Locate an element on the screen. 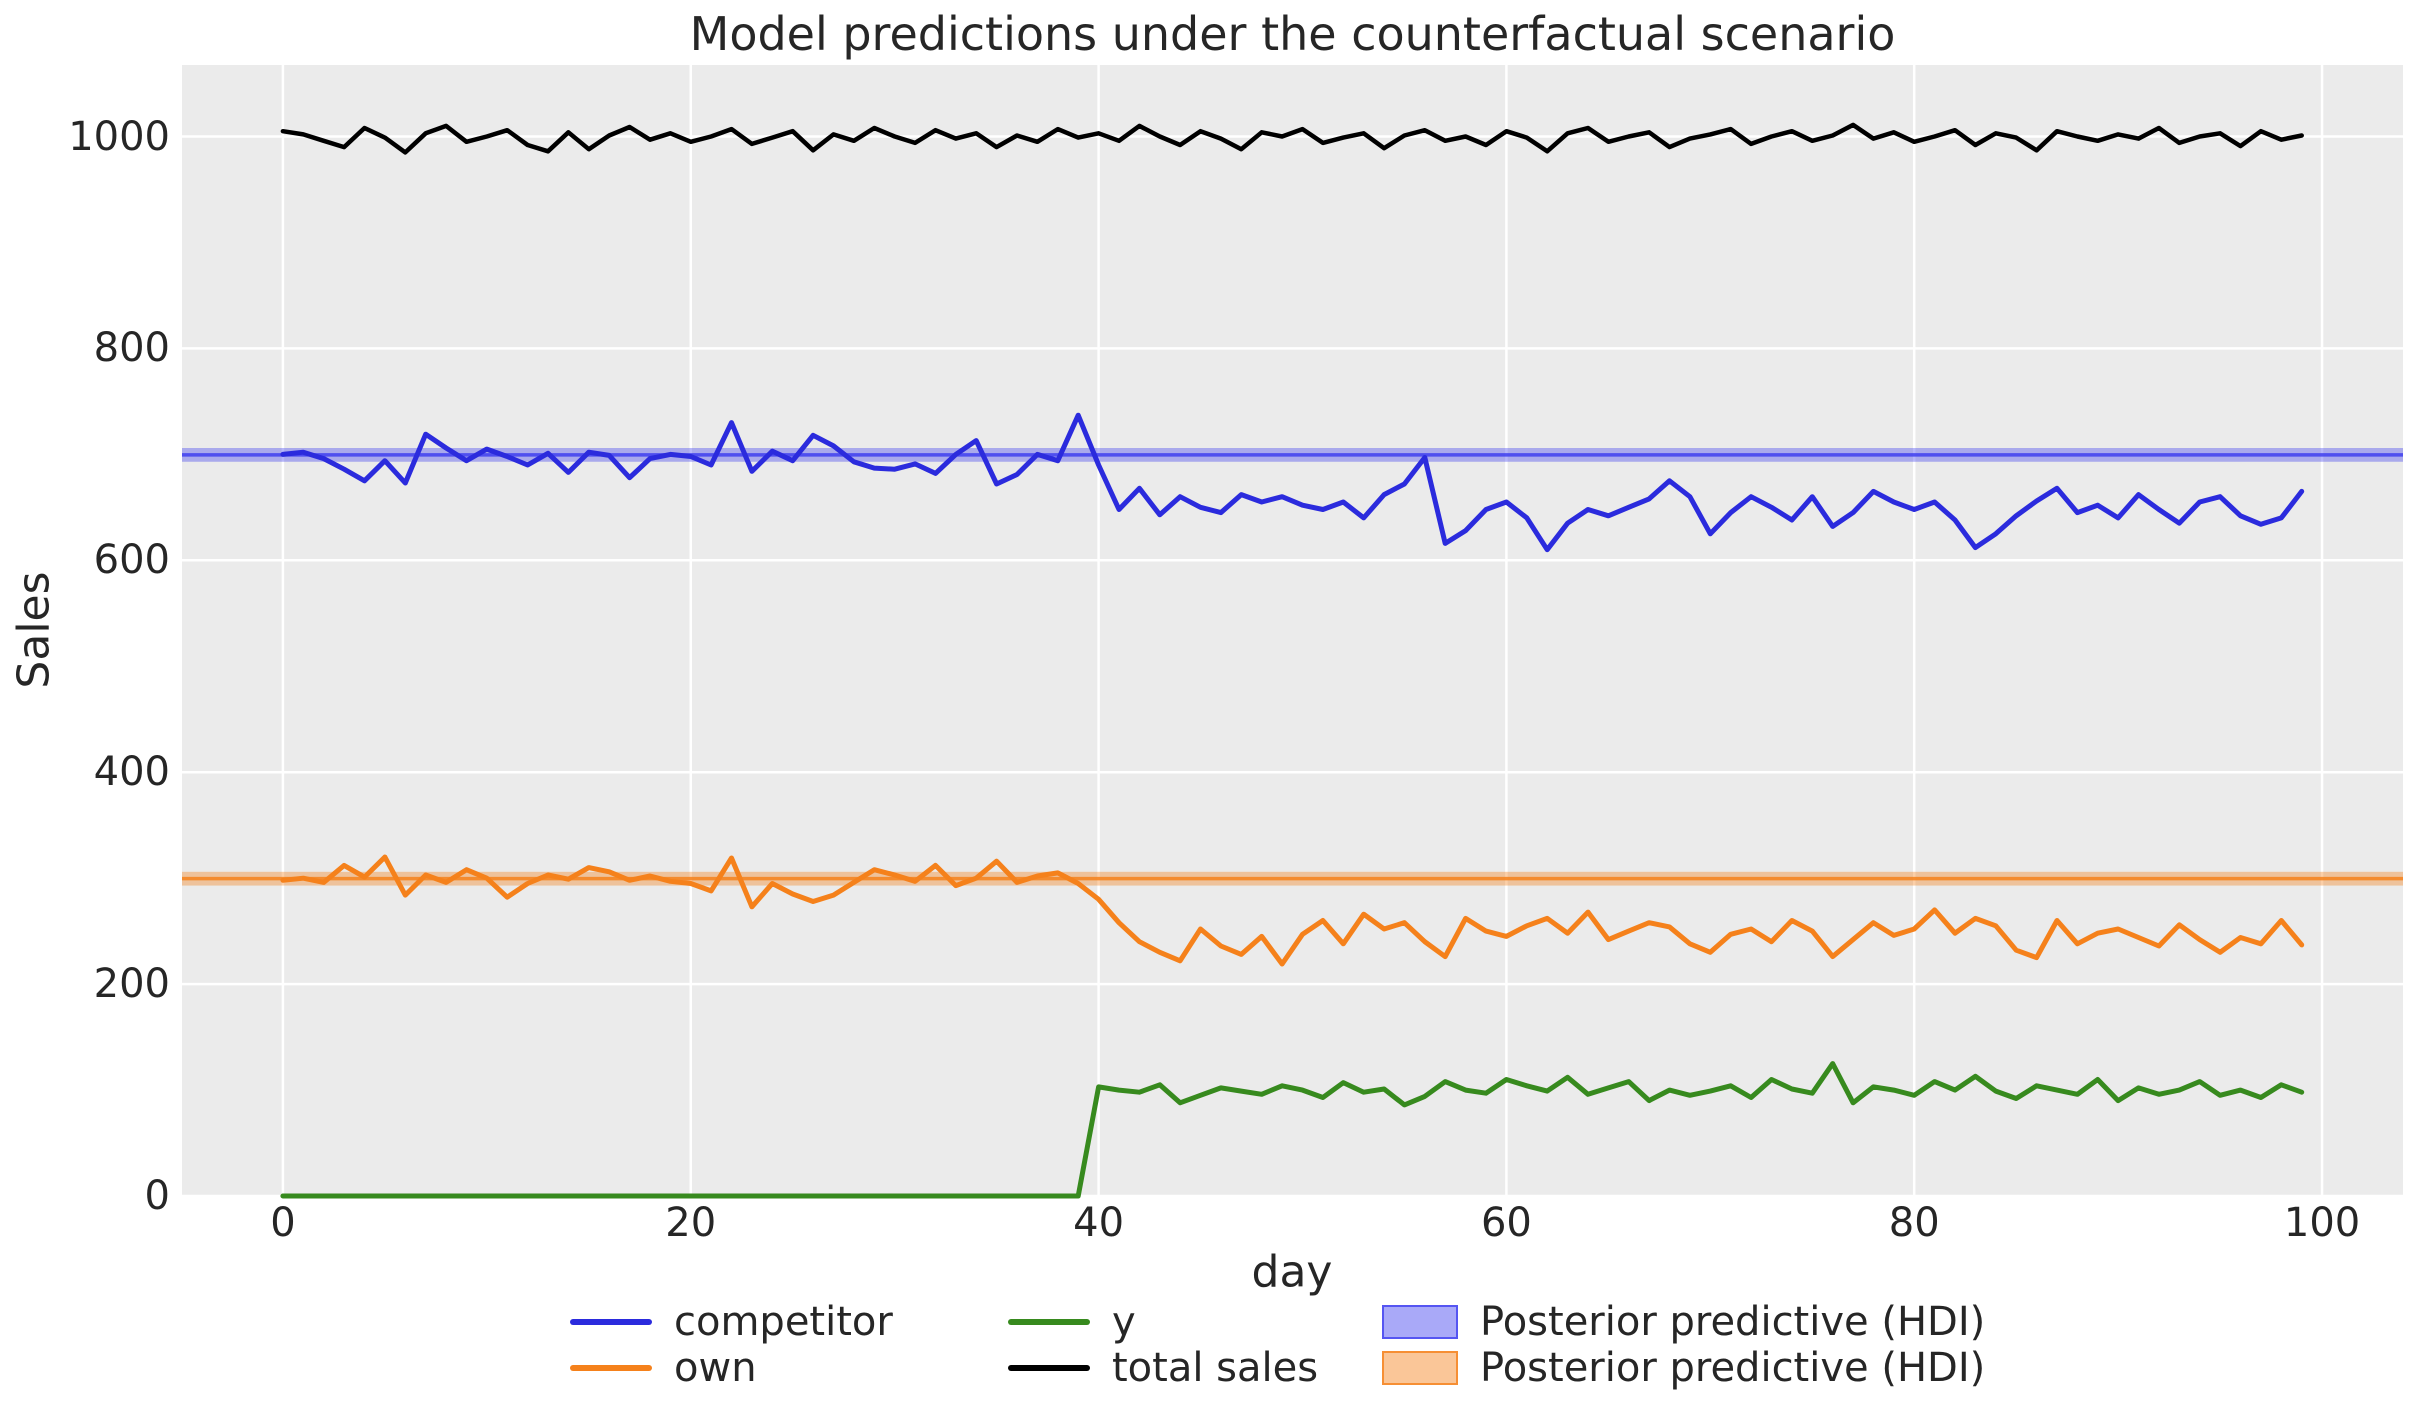 This screenshot has width=2423, height=1423. series-line-competitor is located at coordinates (1292, 482).